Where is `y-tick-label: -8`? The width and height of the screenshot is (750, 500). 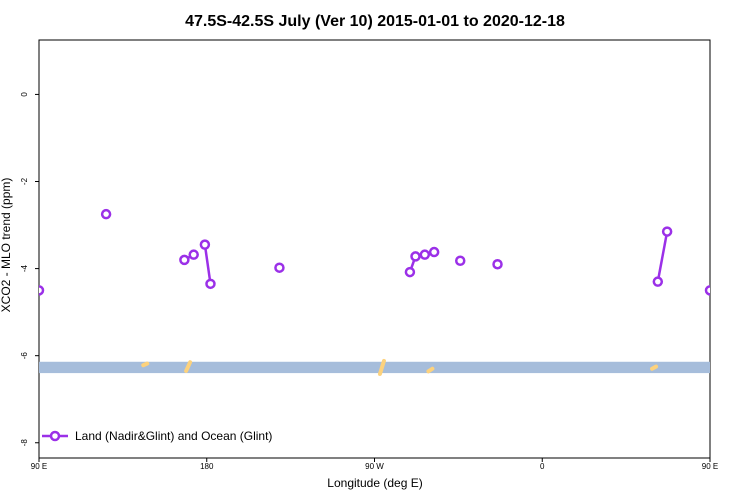 y-tick-label: -8 is located at coordinates (24, 443).